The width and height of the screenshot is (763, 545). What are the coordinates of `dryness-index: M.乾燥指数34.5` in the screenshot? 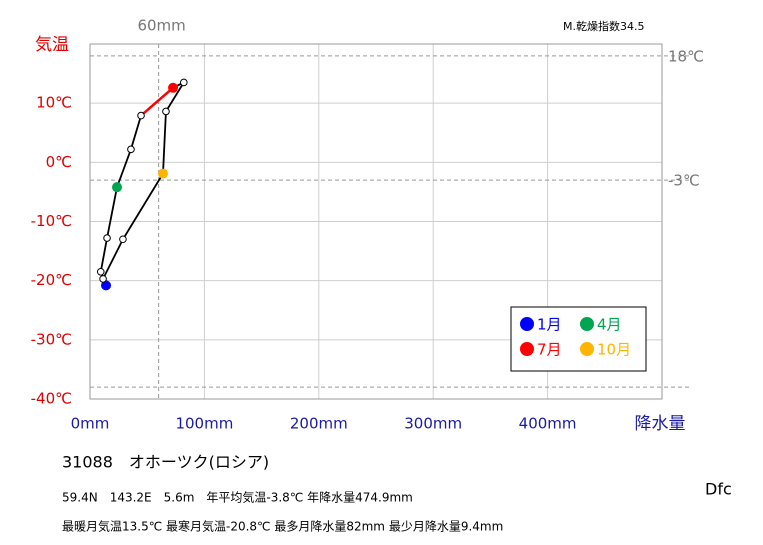 It's located at (603, 26).